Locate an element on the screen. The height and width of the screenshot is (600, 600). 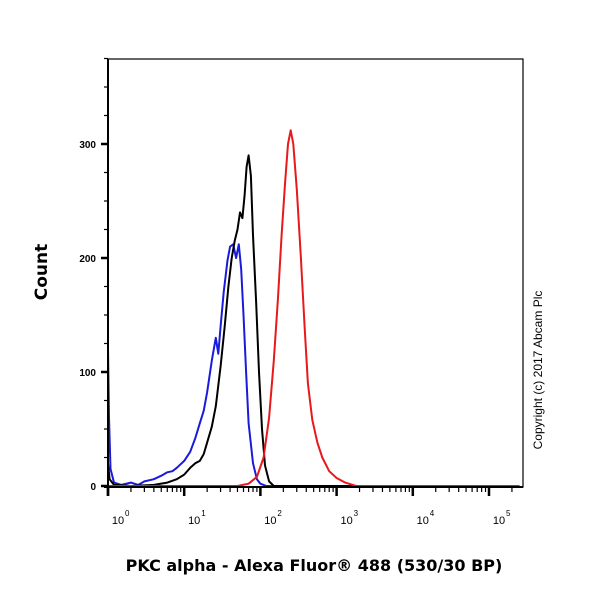
x-tick-exponent: 2 is located at coordinates (279, 513).